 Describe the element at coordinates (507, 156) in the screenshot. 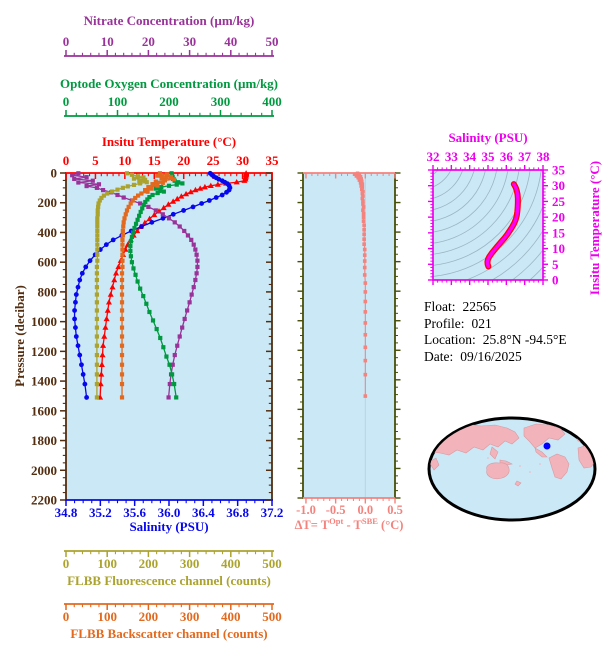

I see `svg-text: 36` at that location.